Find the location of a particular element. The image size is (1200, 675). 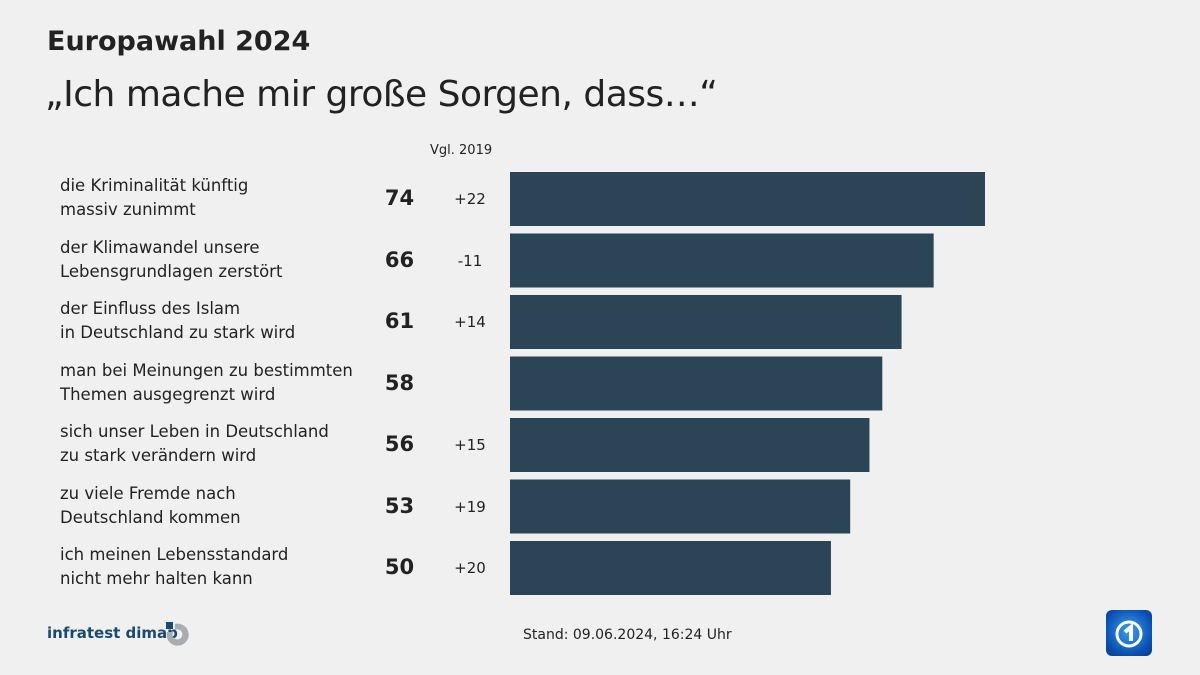

change-label: +15 is located at coordinates (470, 445).